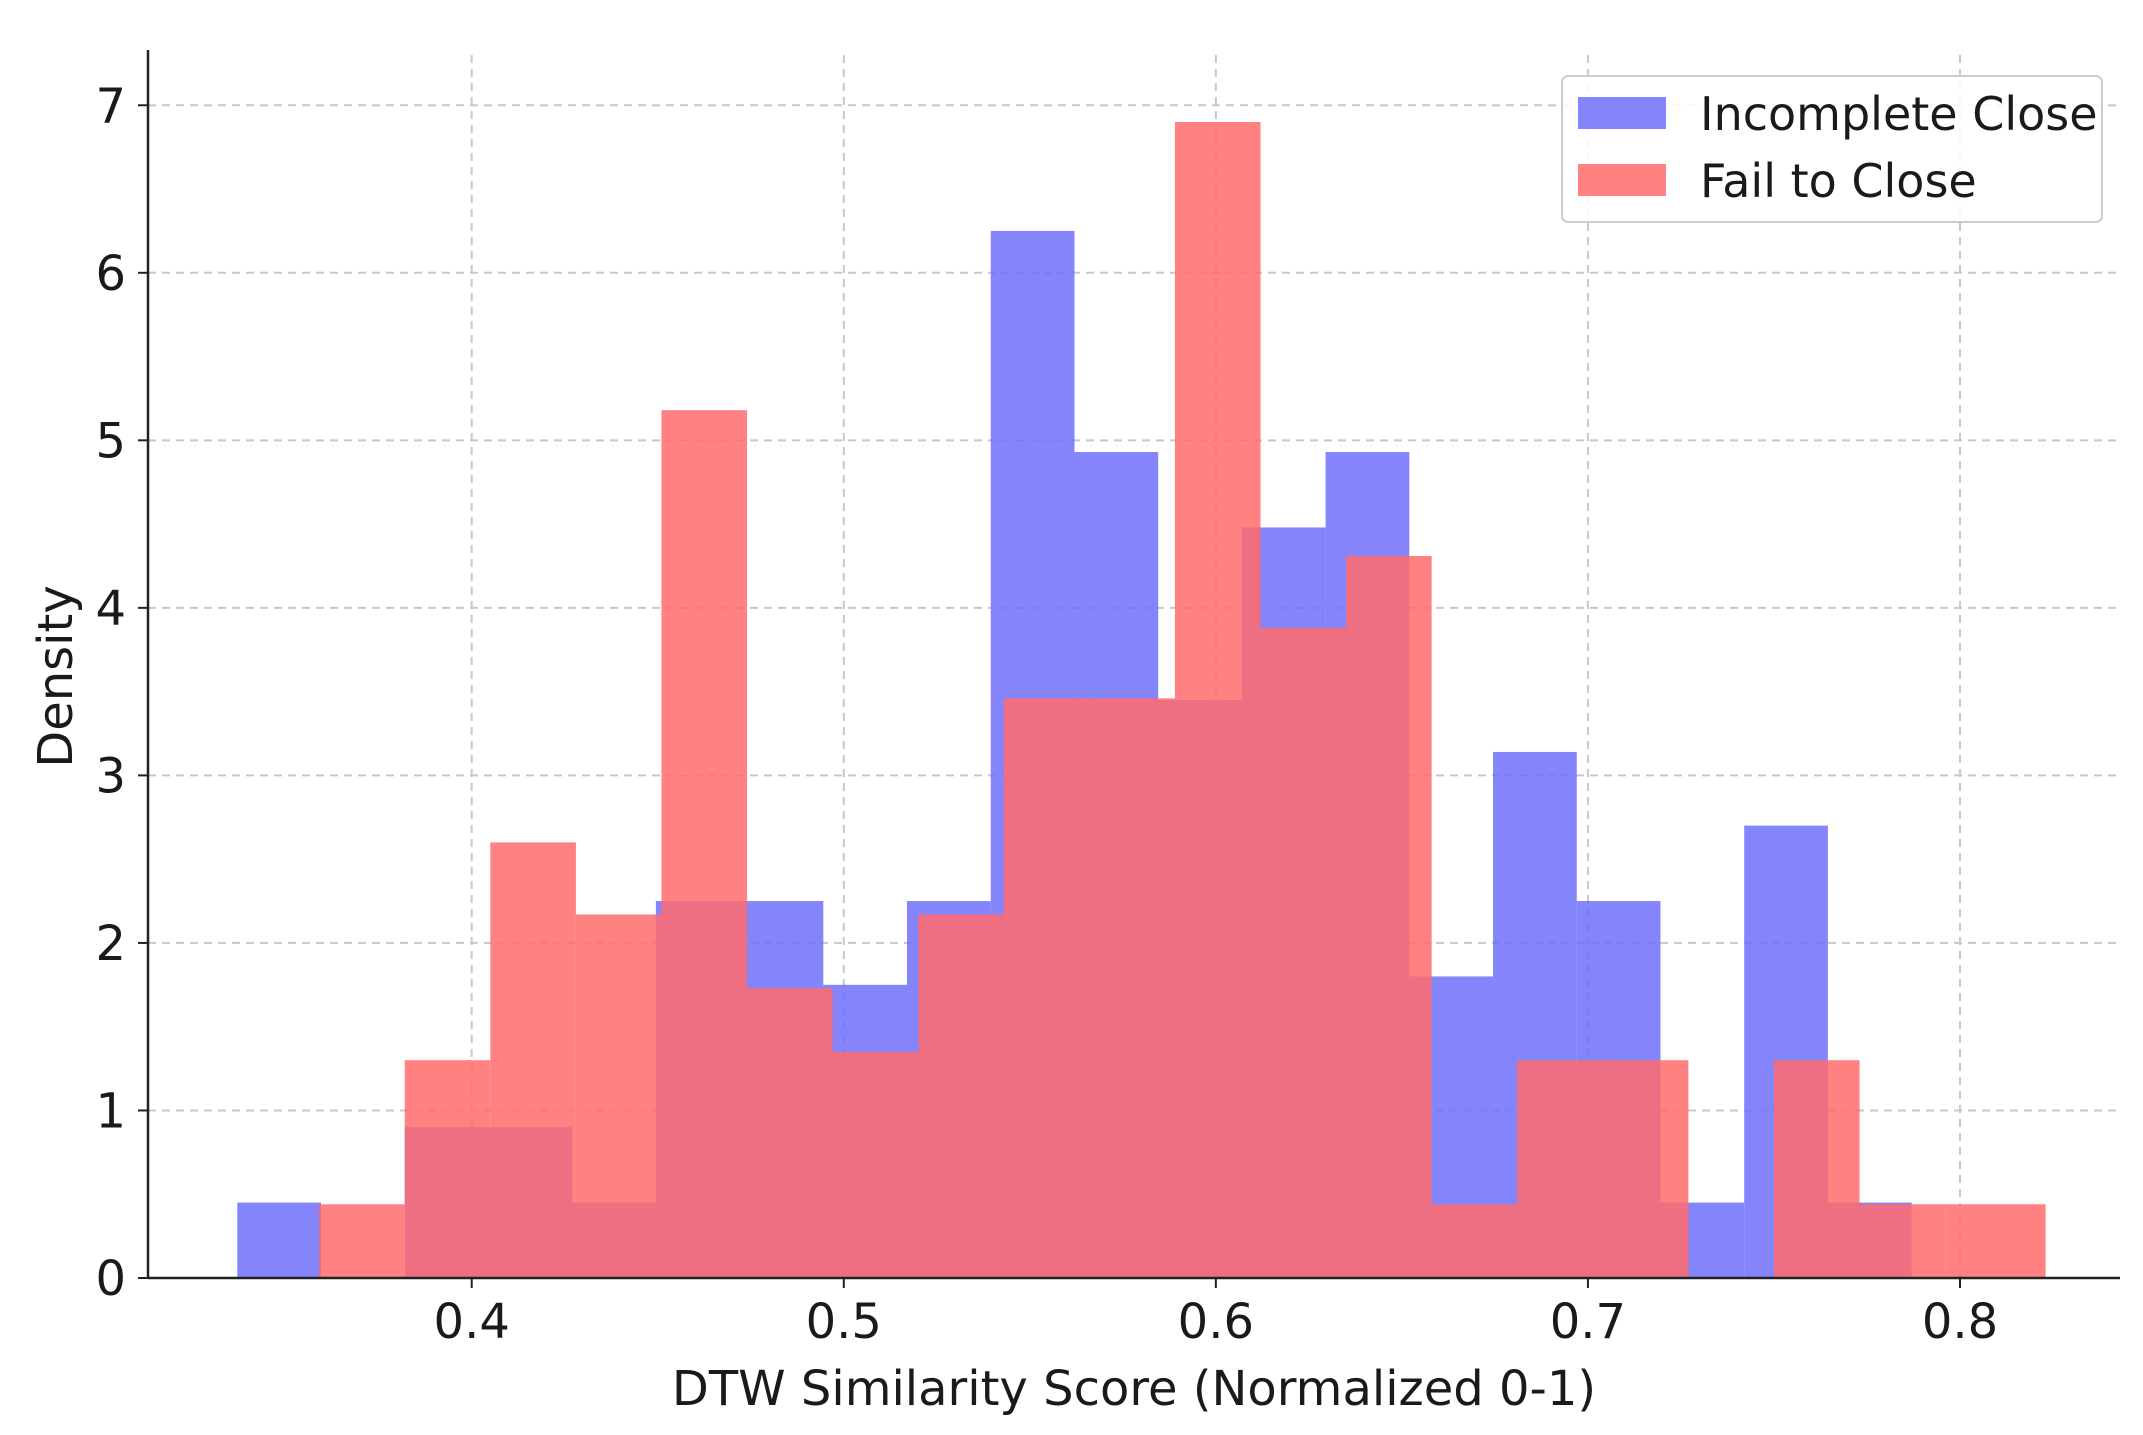 The height and width of the screenshot is (1435, 2143). I want to click on x-tick-label: 0.7, so click(1588, 1322).